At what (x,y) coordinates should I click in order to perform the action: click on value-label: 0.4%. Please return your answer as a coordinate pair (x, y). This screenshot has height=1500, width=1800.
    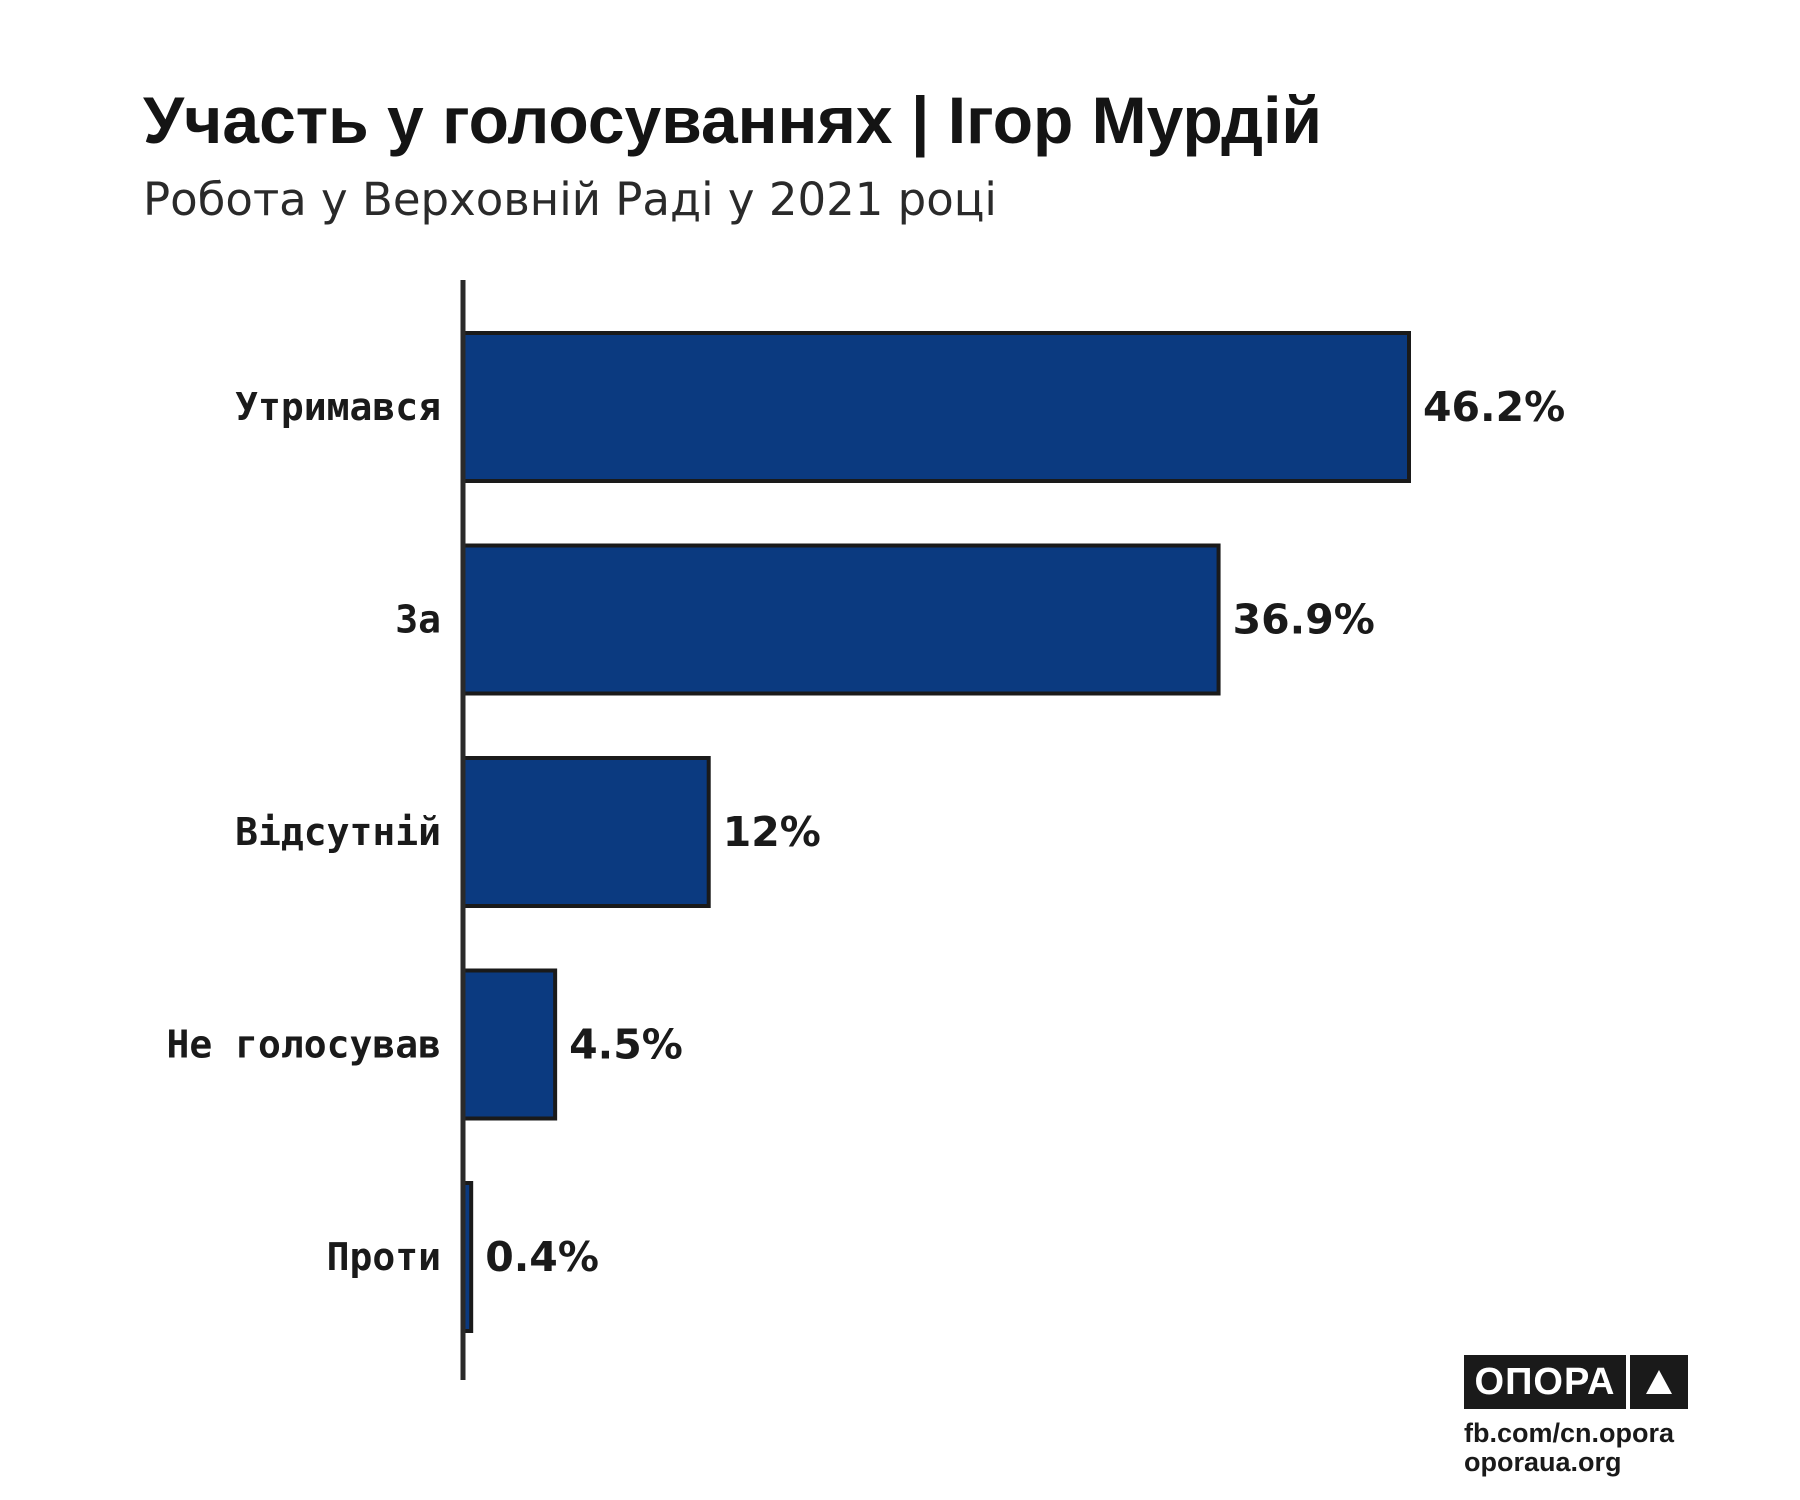
    Looking at the image, I should click on (542, 1257).